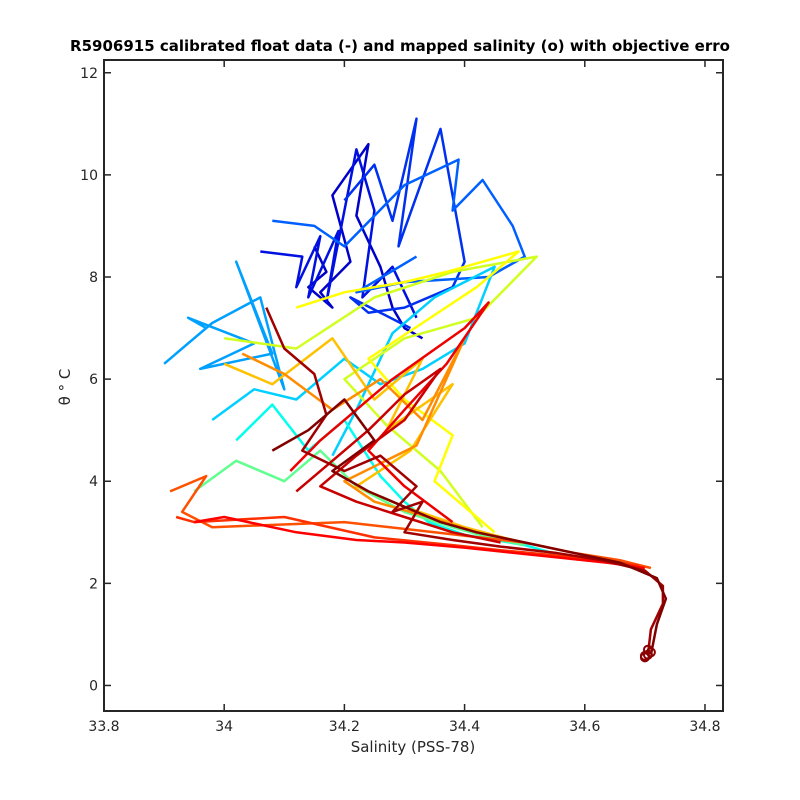 This screenshot has height=800, width=800. I want to click on x-tick-label: 34.2, so click(344, 727).